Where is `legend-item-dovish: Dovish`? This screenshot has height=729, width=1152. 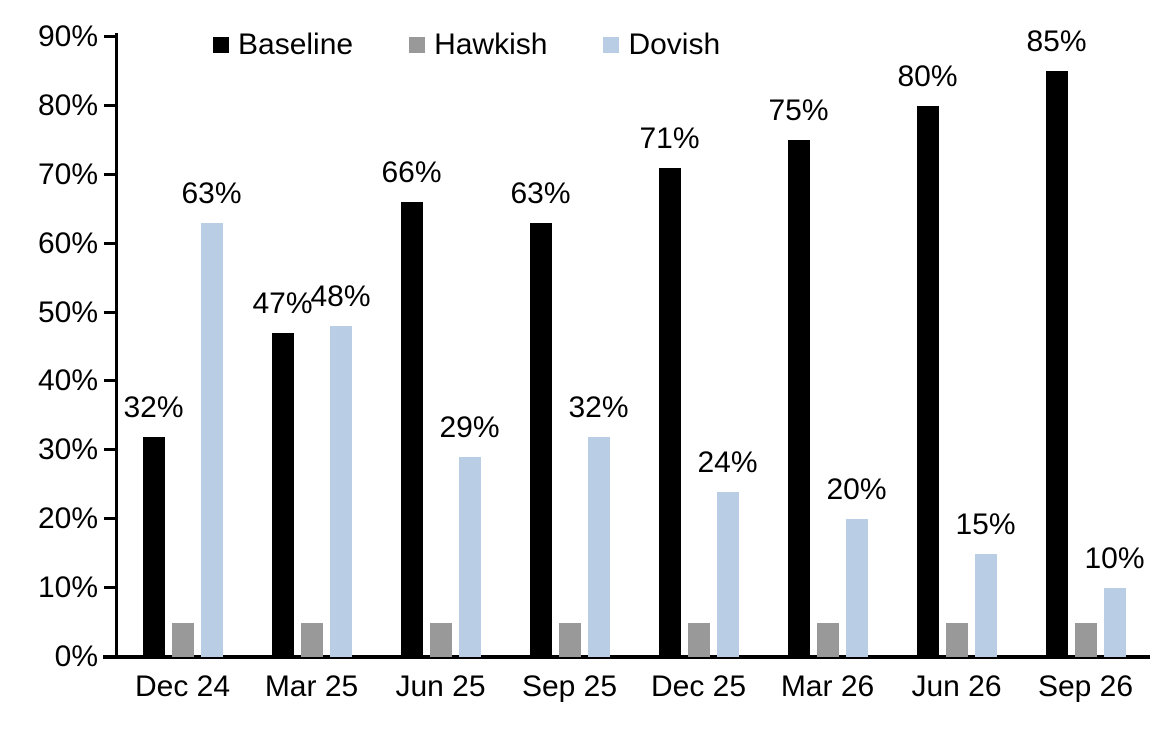
legend-item-dovish: Dovish is located at coordinates (661, 45).